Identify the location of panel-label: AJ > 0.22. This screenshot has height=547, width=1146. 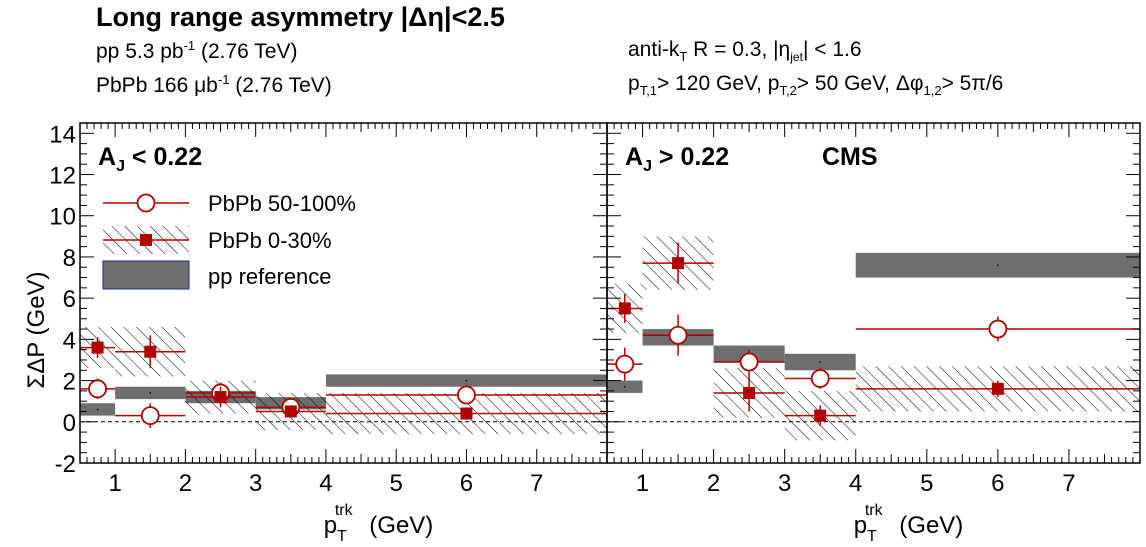
(677, 159).